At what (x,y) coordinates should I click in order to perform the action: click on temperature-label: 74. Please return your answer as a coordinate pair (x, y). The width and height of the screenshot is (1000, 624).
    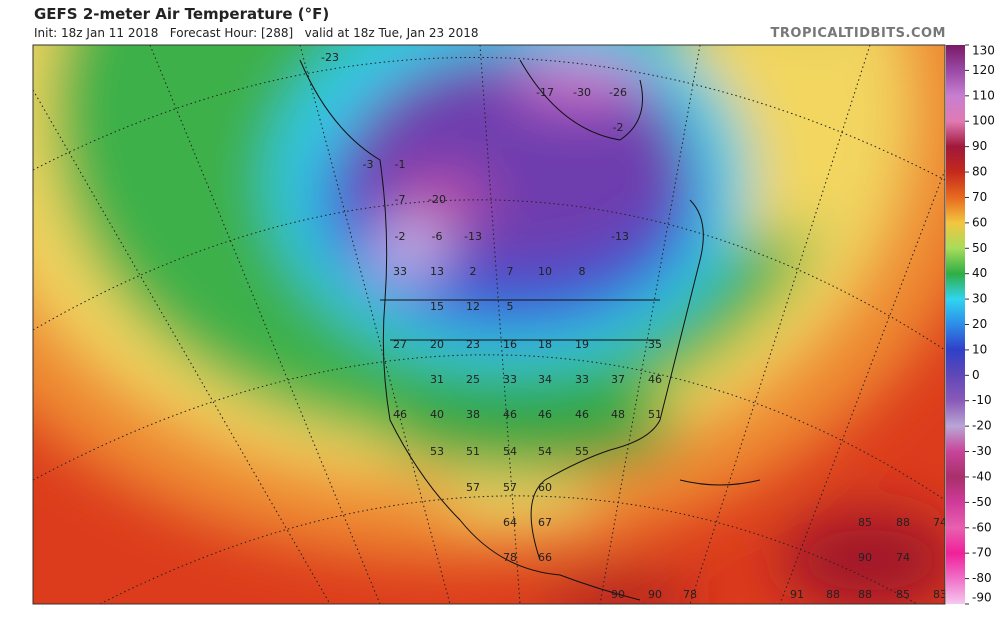
    Looking at the image, I should click on (940, 522).